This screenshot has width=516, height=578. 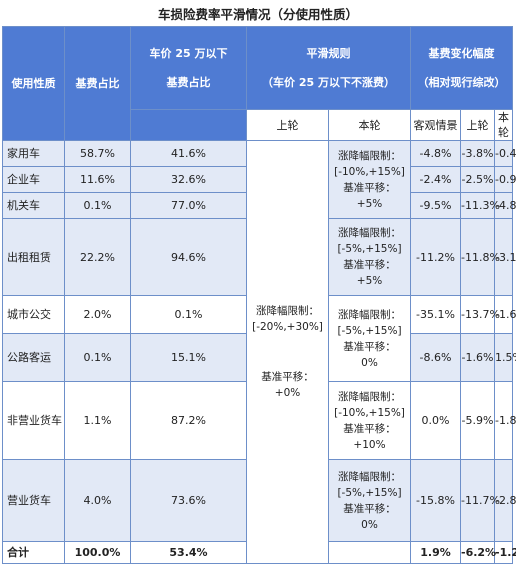 I want to click on row-change-prev: -11.7%, so click(x=480, y=500).